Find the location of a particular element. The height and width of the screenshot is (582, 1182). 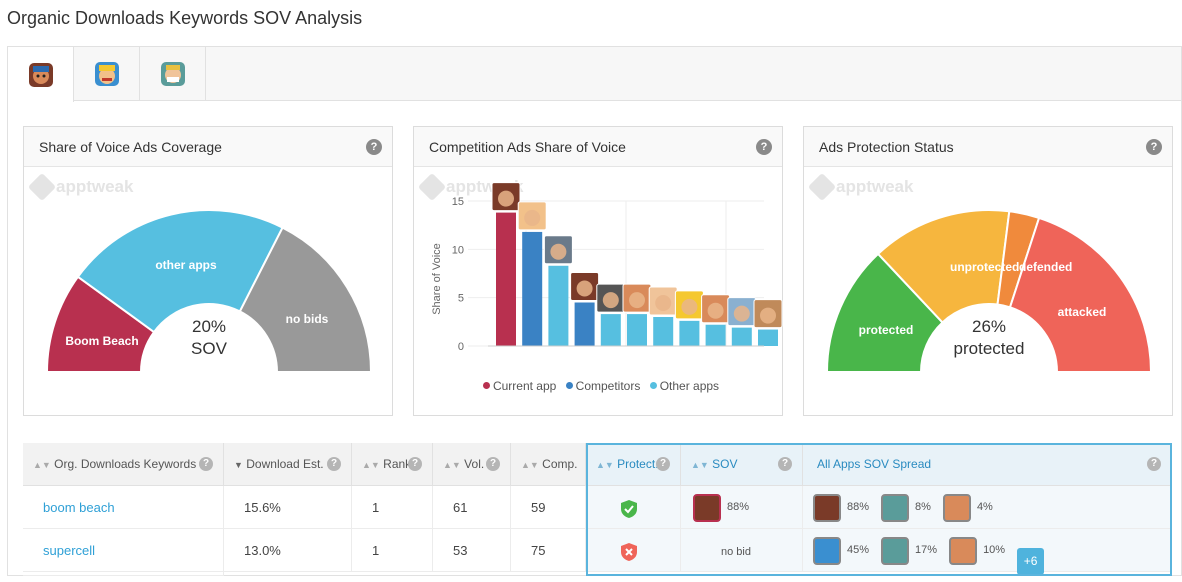

legend-other-apps: Other apps is located at coordinates (689, 386).